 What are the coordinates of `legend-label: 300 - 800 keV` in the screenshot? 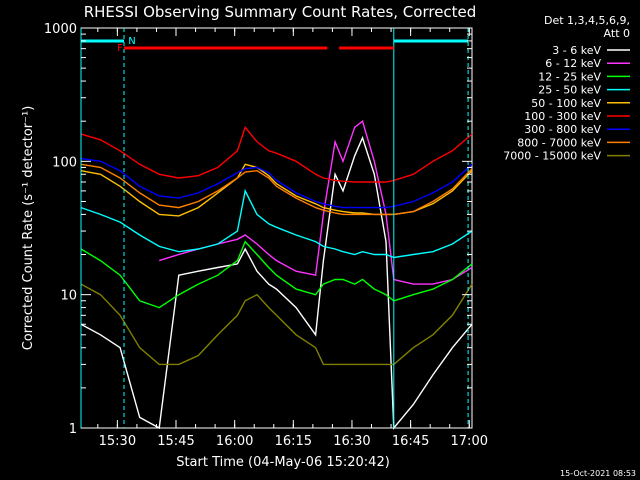 It's located at (562, 129).